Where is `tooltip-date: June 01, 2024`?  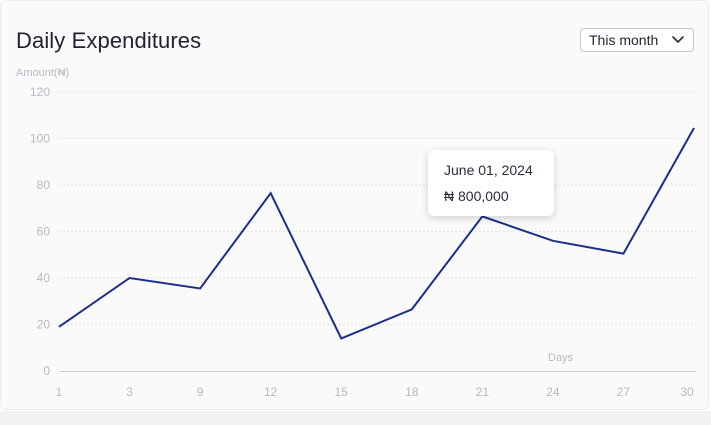
tooltip-date: June 01, 2024 is located at coordinates (488, 170).